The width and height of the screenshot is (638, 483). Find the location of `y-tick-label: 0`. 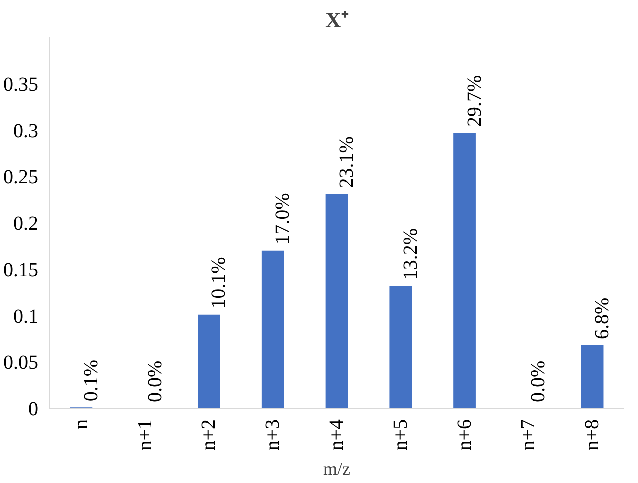

y-tick-label: 0 is located at coordinates (33, 409).